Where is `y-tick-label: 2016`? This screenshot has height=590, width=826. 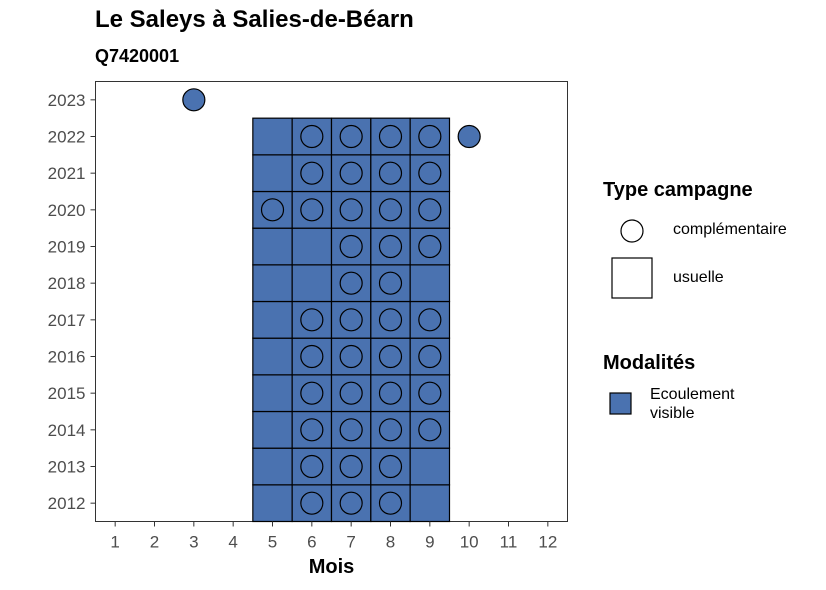
y-tick-label: 2016 is located at coordinates (67, 357).